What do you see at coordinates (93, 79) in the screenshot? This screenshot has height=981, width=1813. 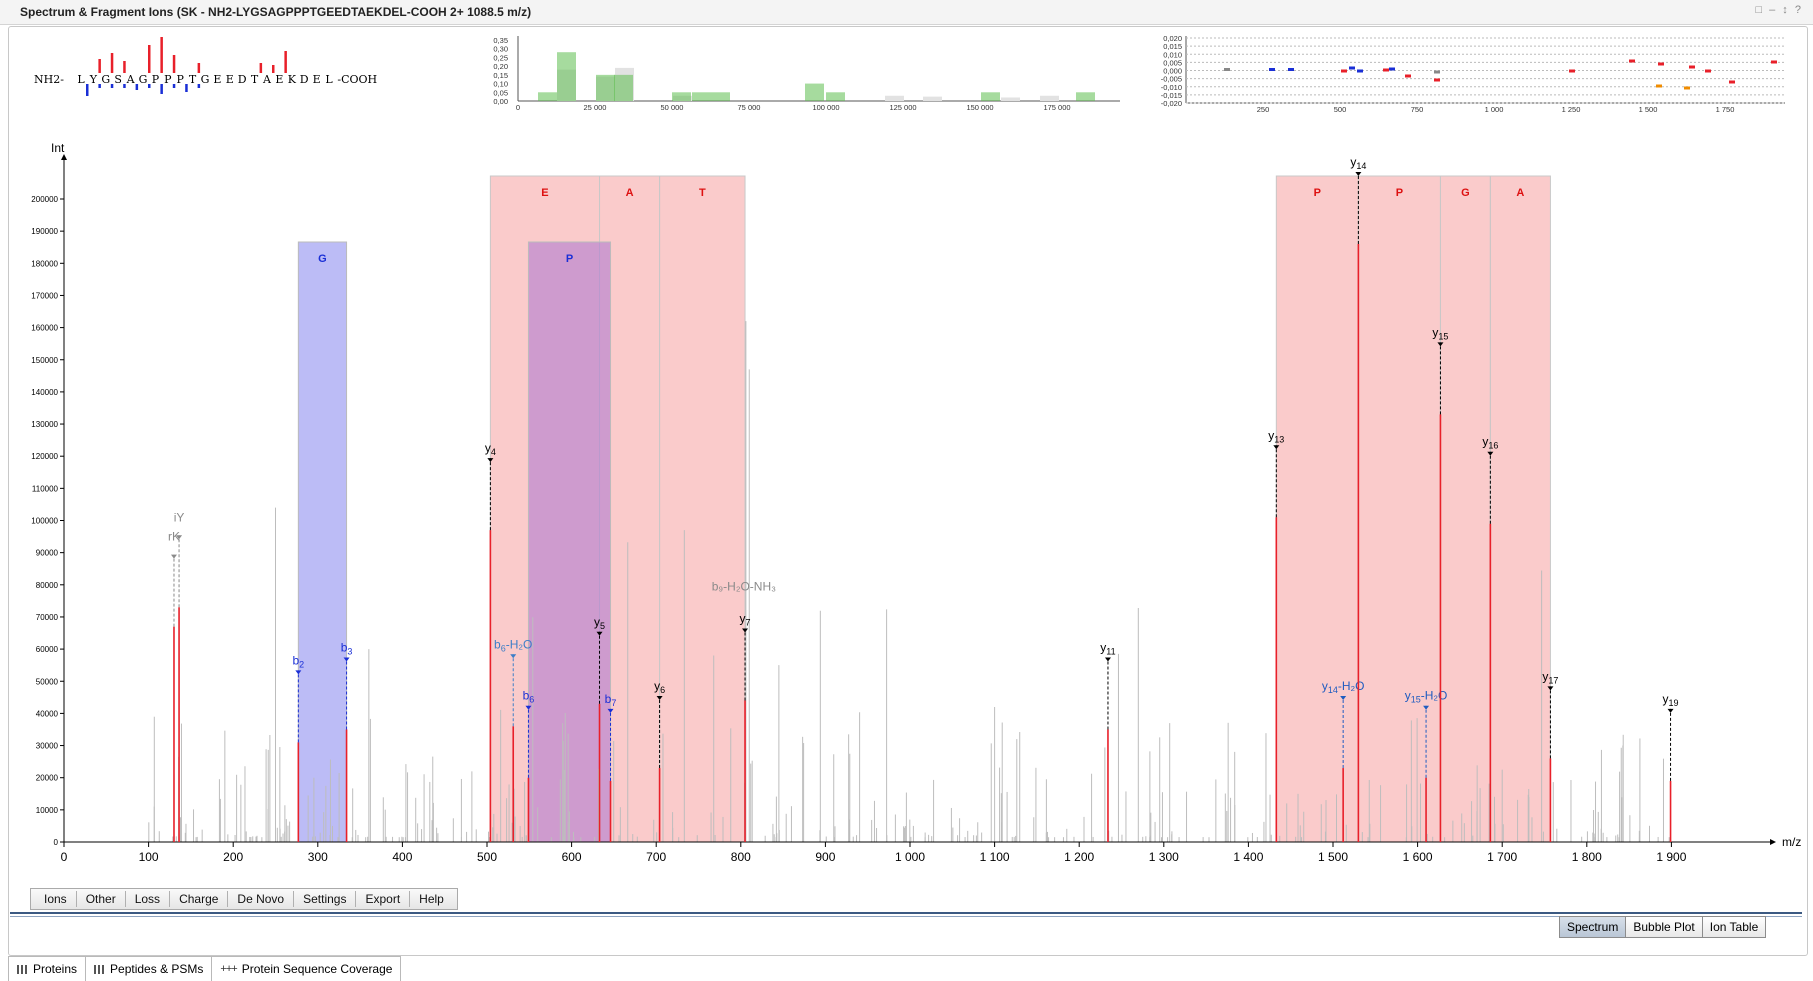 I see `sequence-residue: Y` at bounding box center [93, 79].